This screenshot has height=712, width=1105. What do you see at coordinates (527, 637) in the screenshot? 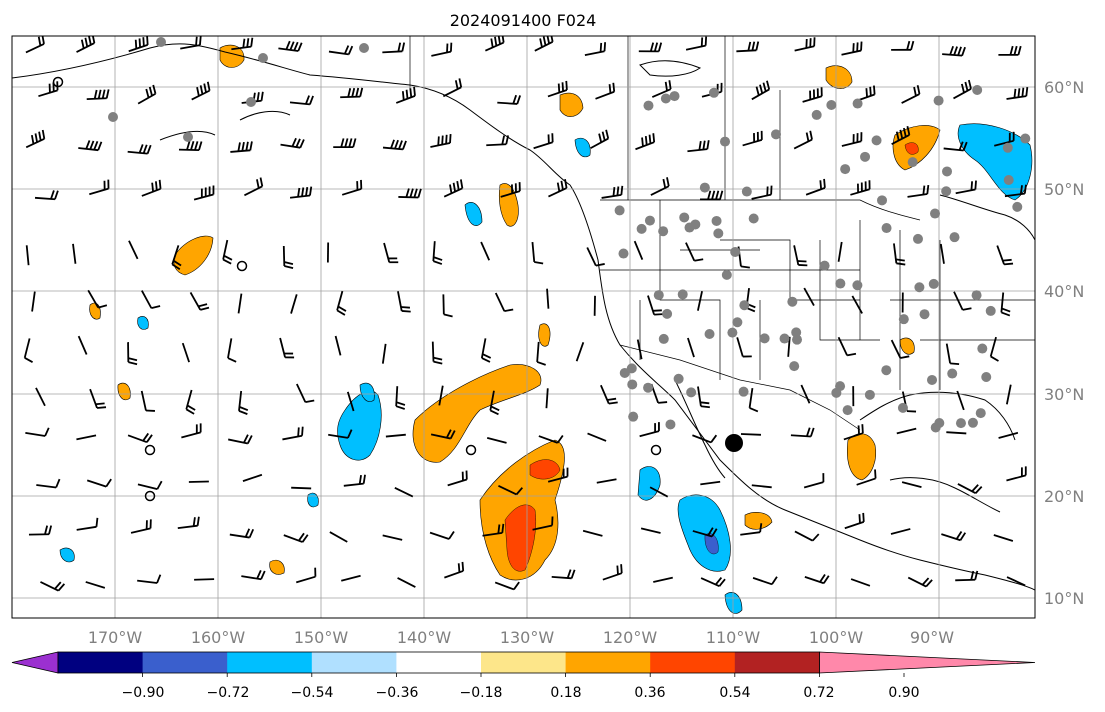
I see `lon-label: 130°W` at bounding box center [527, 637].